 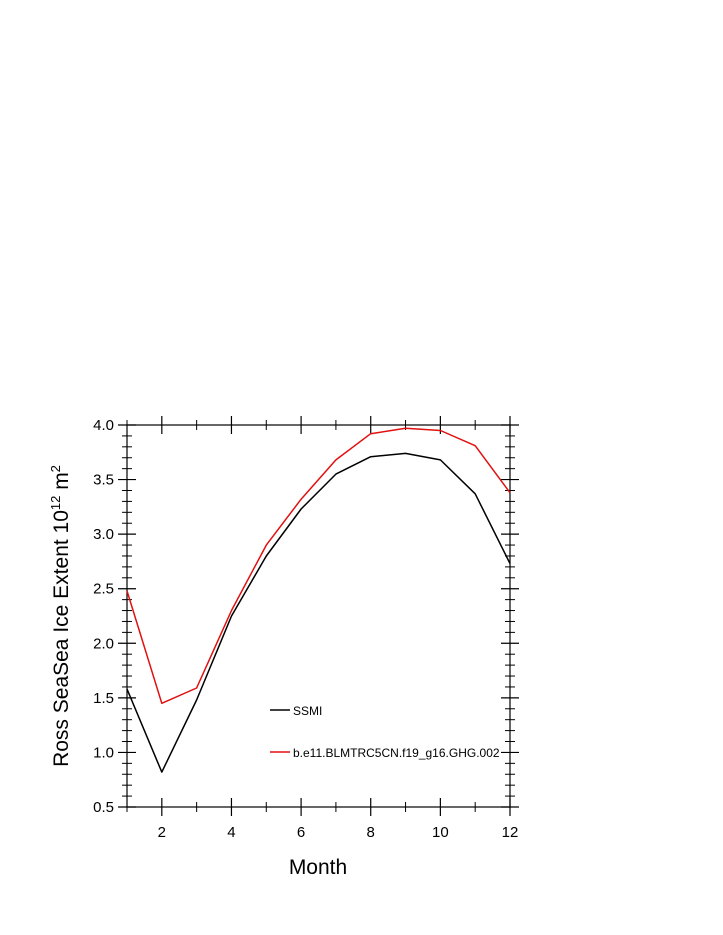 I want to click on x-tick-label-0: 2, so click(x=162, y=832).